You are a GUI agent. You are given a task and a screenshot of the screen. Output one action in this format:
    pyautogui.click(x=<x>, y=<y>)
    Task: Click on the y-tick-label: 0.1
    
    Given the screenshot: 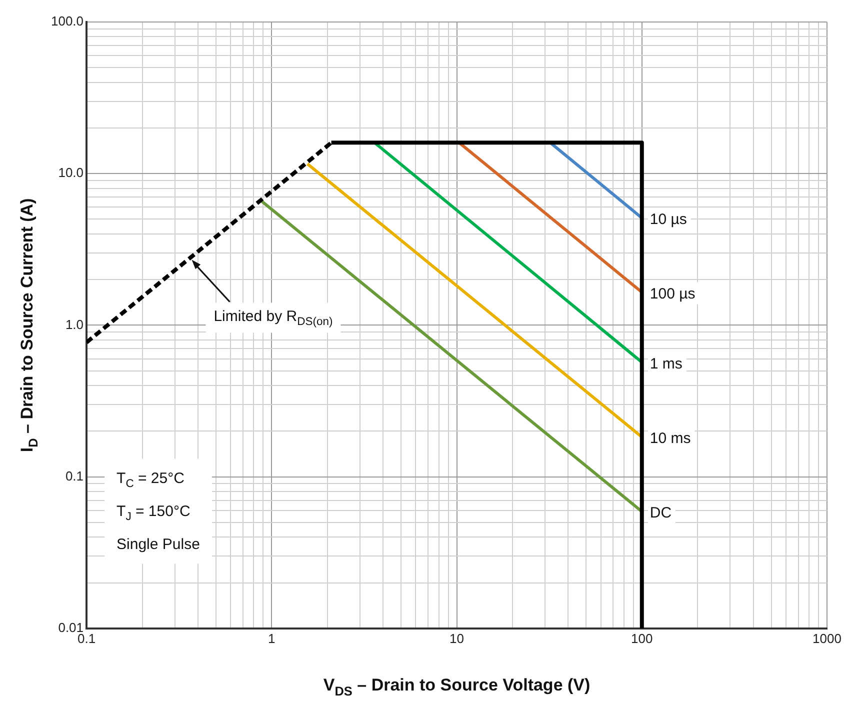 What is the action you would take?
    pyautogui.click(x=74, y=476)
    